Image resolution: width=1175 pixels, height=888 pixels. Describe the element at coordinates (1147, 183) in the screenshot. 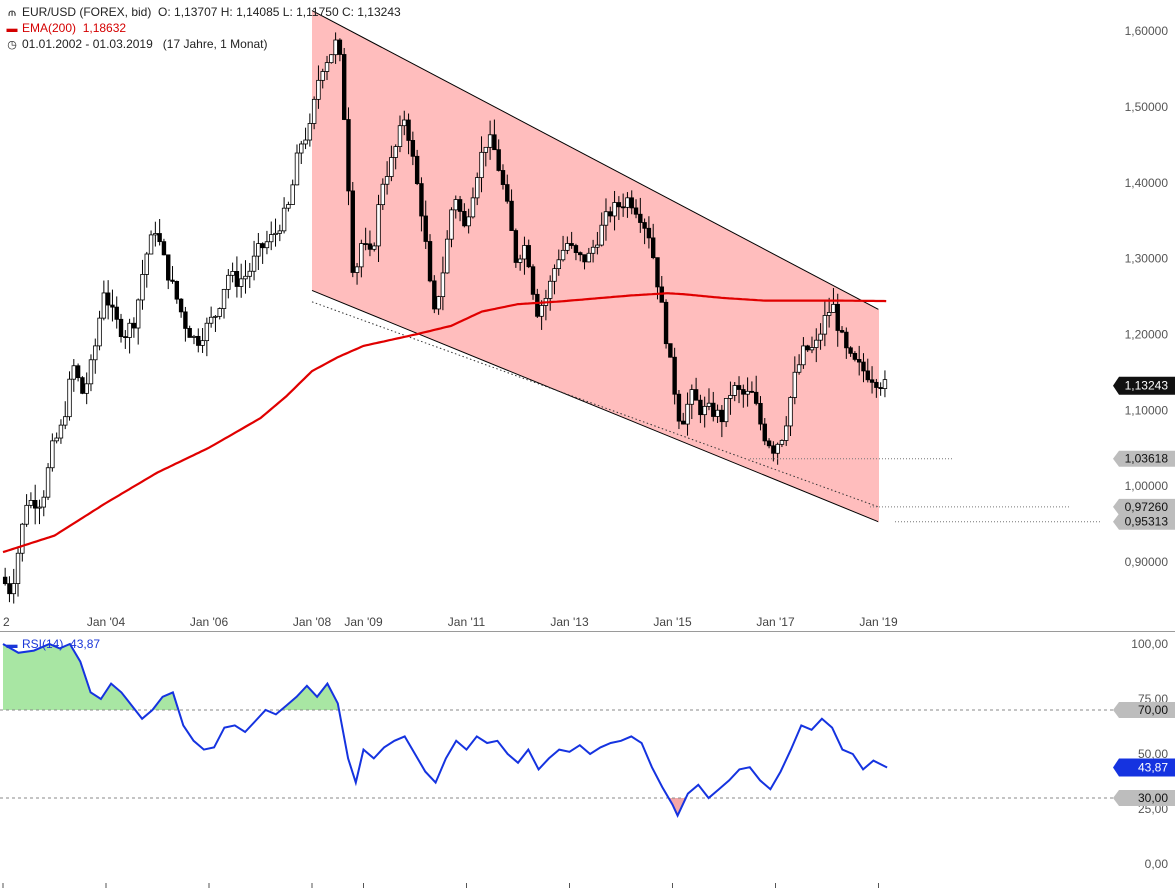

I see `price-tick-label: 1,40000` at that location.